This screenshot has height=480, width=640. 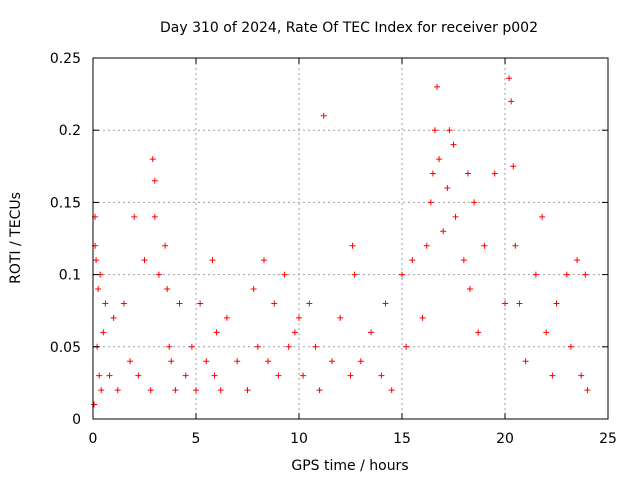 I want to click on y-tick-label: 0, so click(x=76, y=420).